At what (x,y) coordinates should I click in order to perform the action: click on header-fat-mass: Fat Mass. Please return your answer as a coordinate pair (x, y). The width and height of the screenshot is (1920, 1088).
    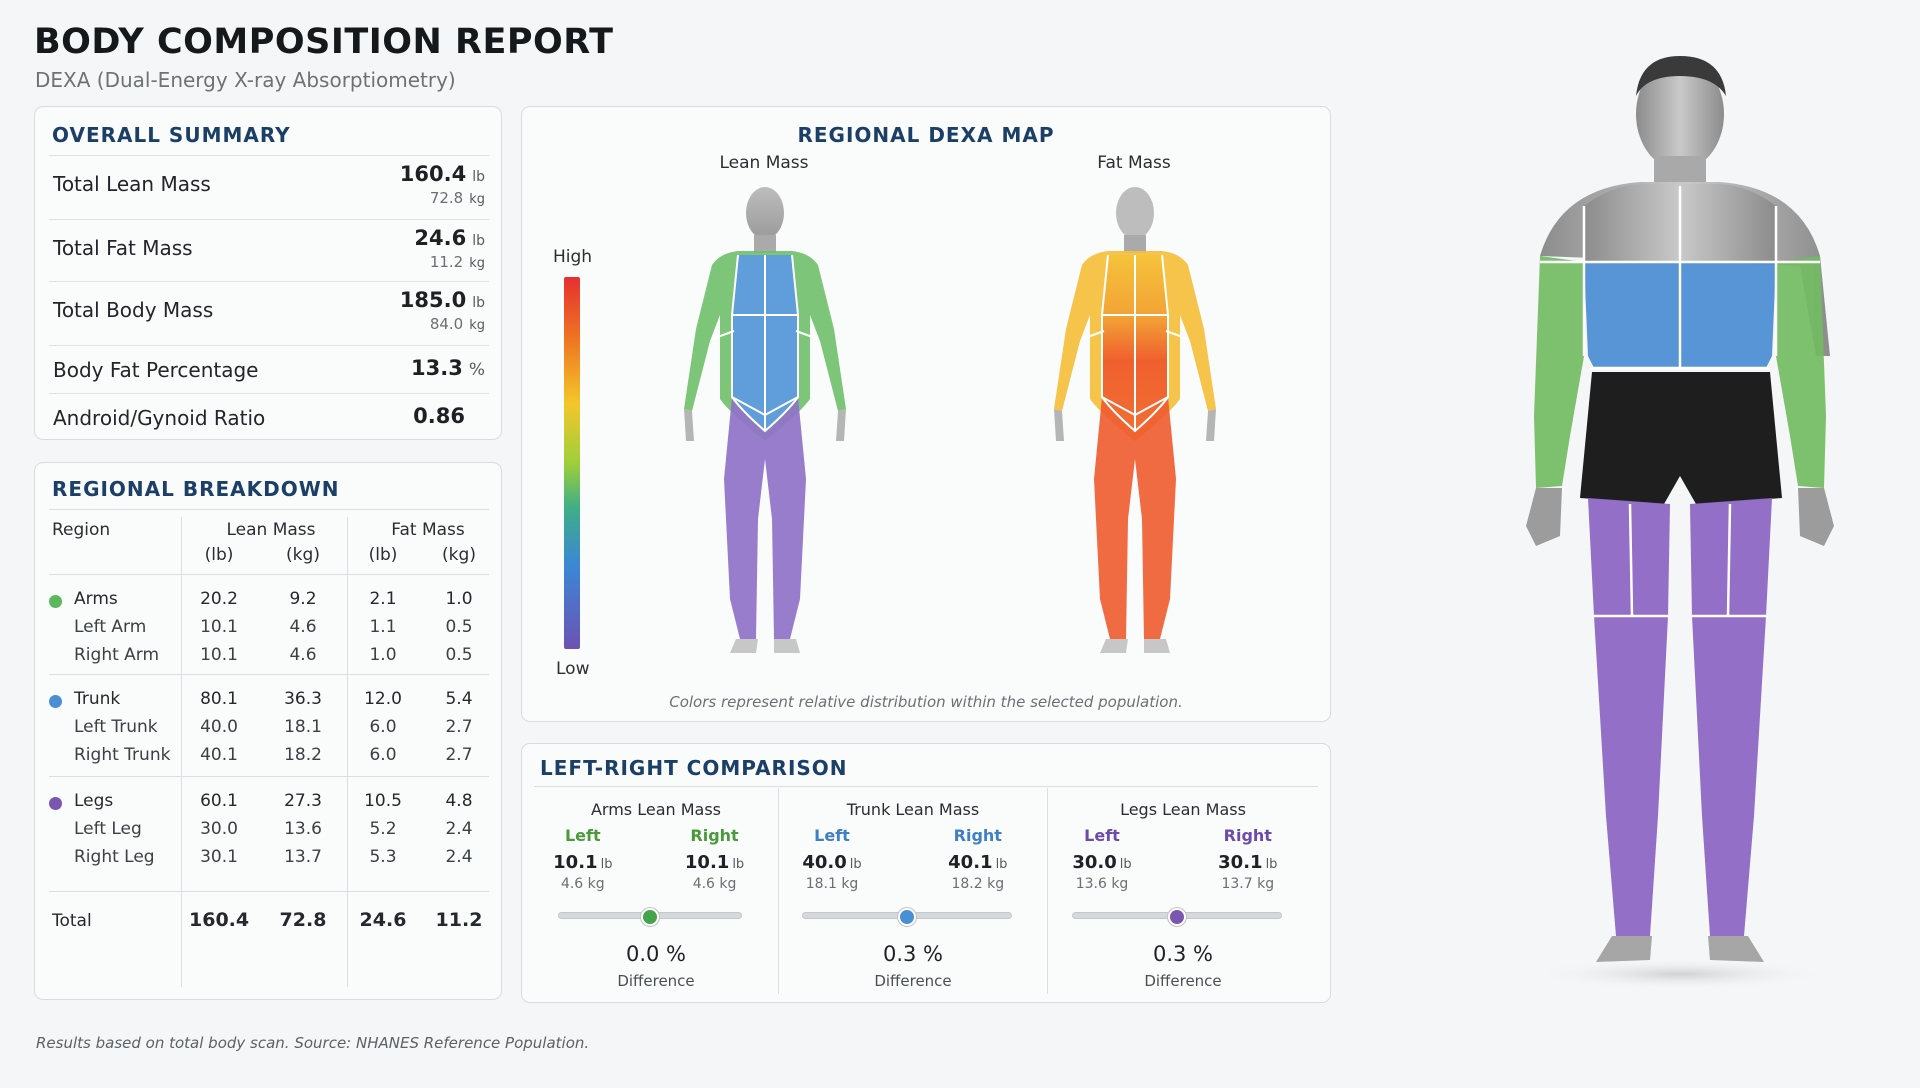
    Looking at the image, I should click on (428, 530).